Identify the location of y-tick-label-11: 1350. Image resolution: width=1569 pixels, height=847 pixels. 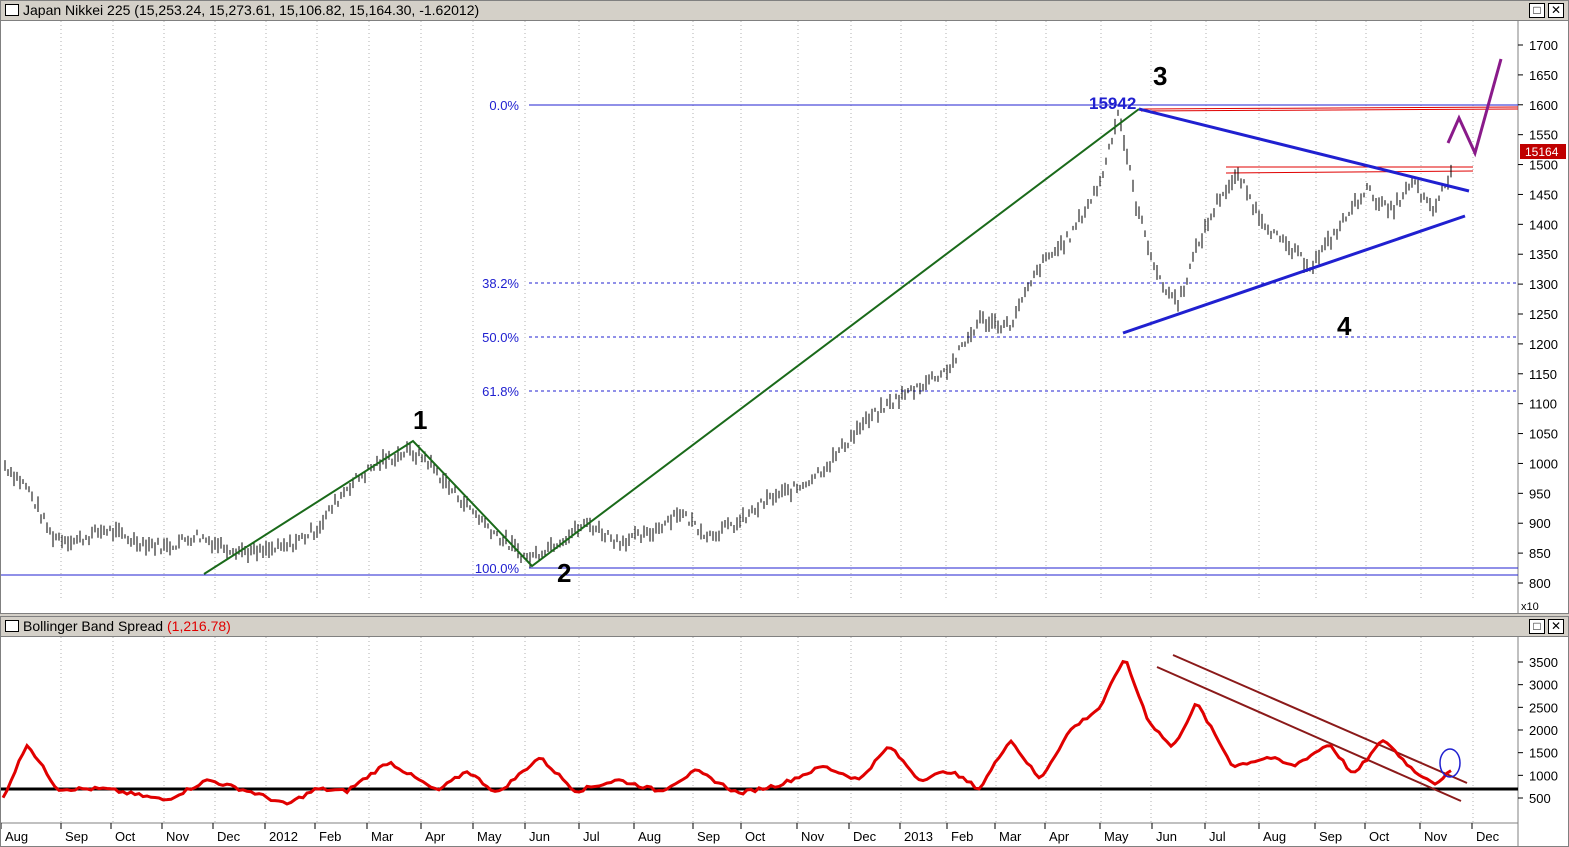
(1543, 254).